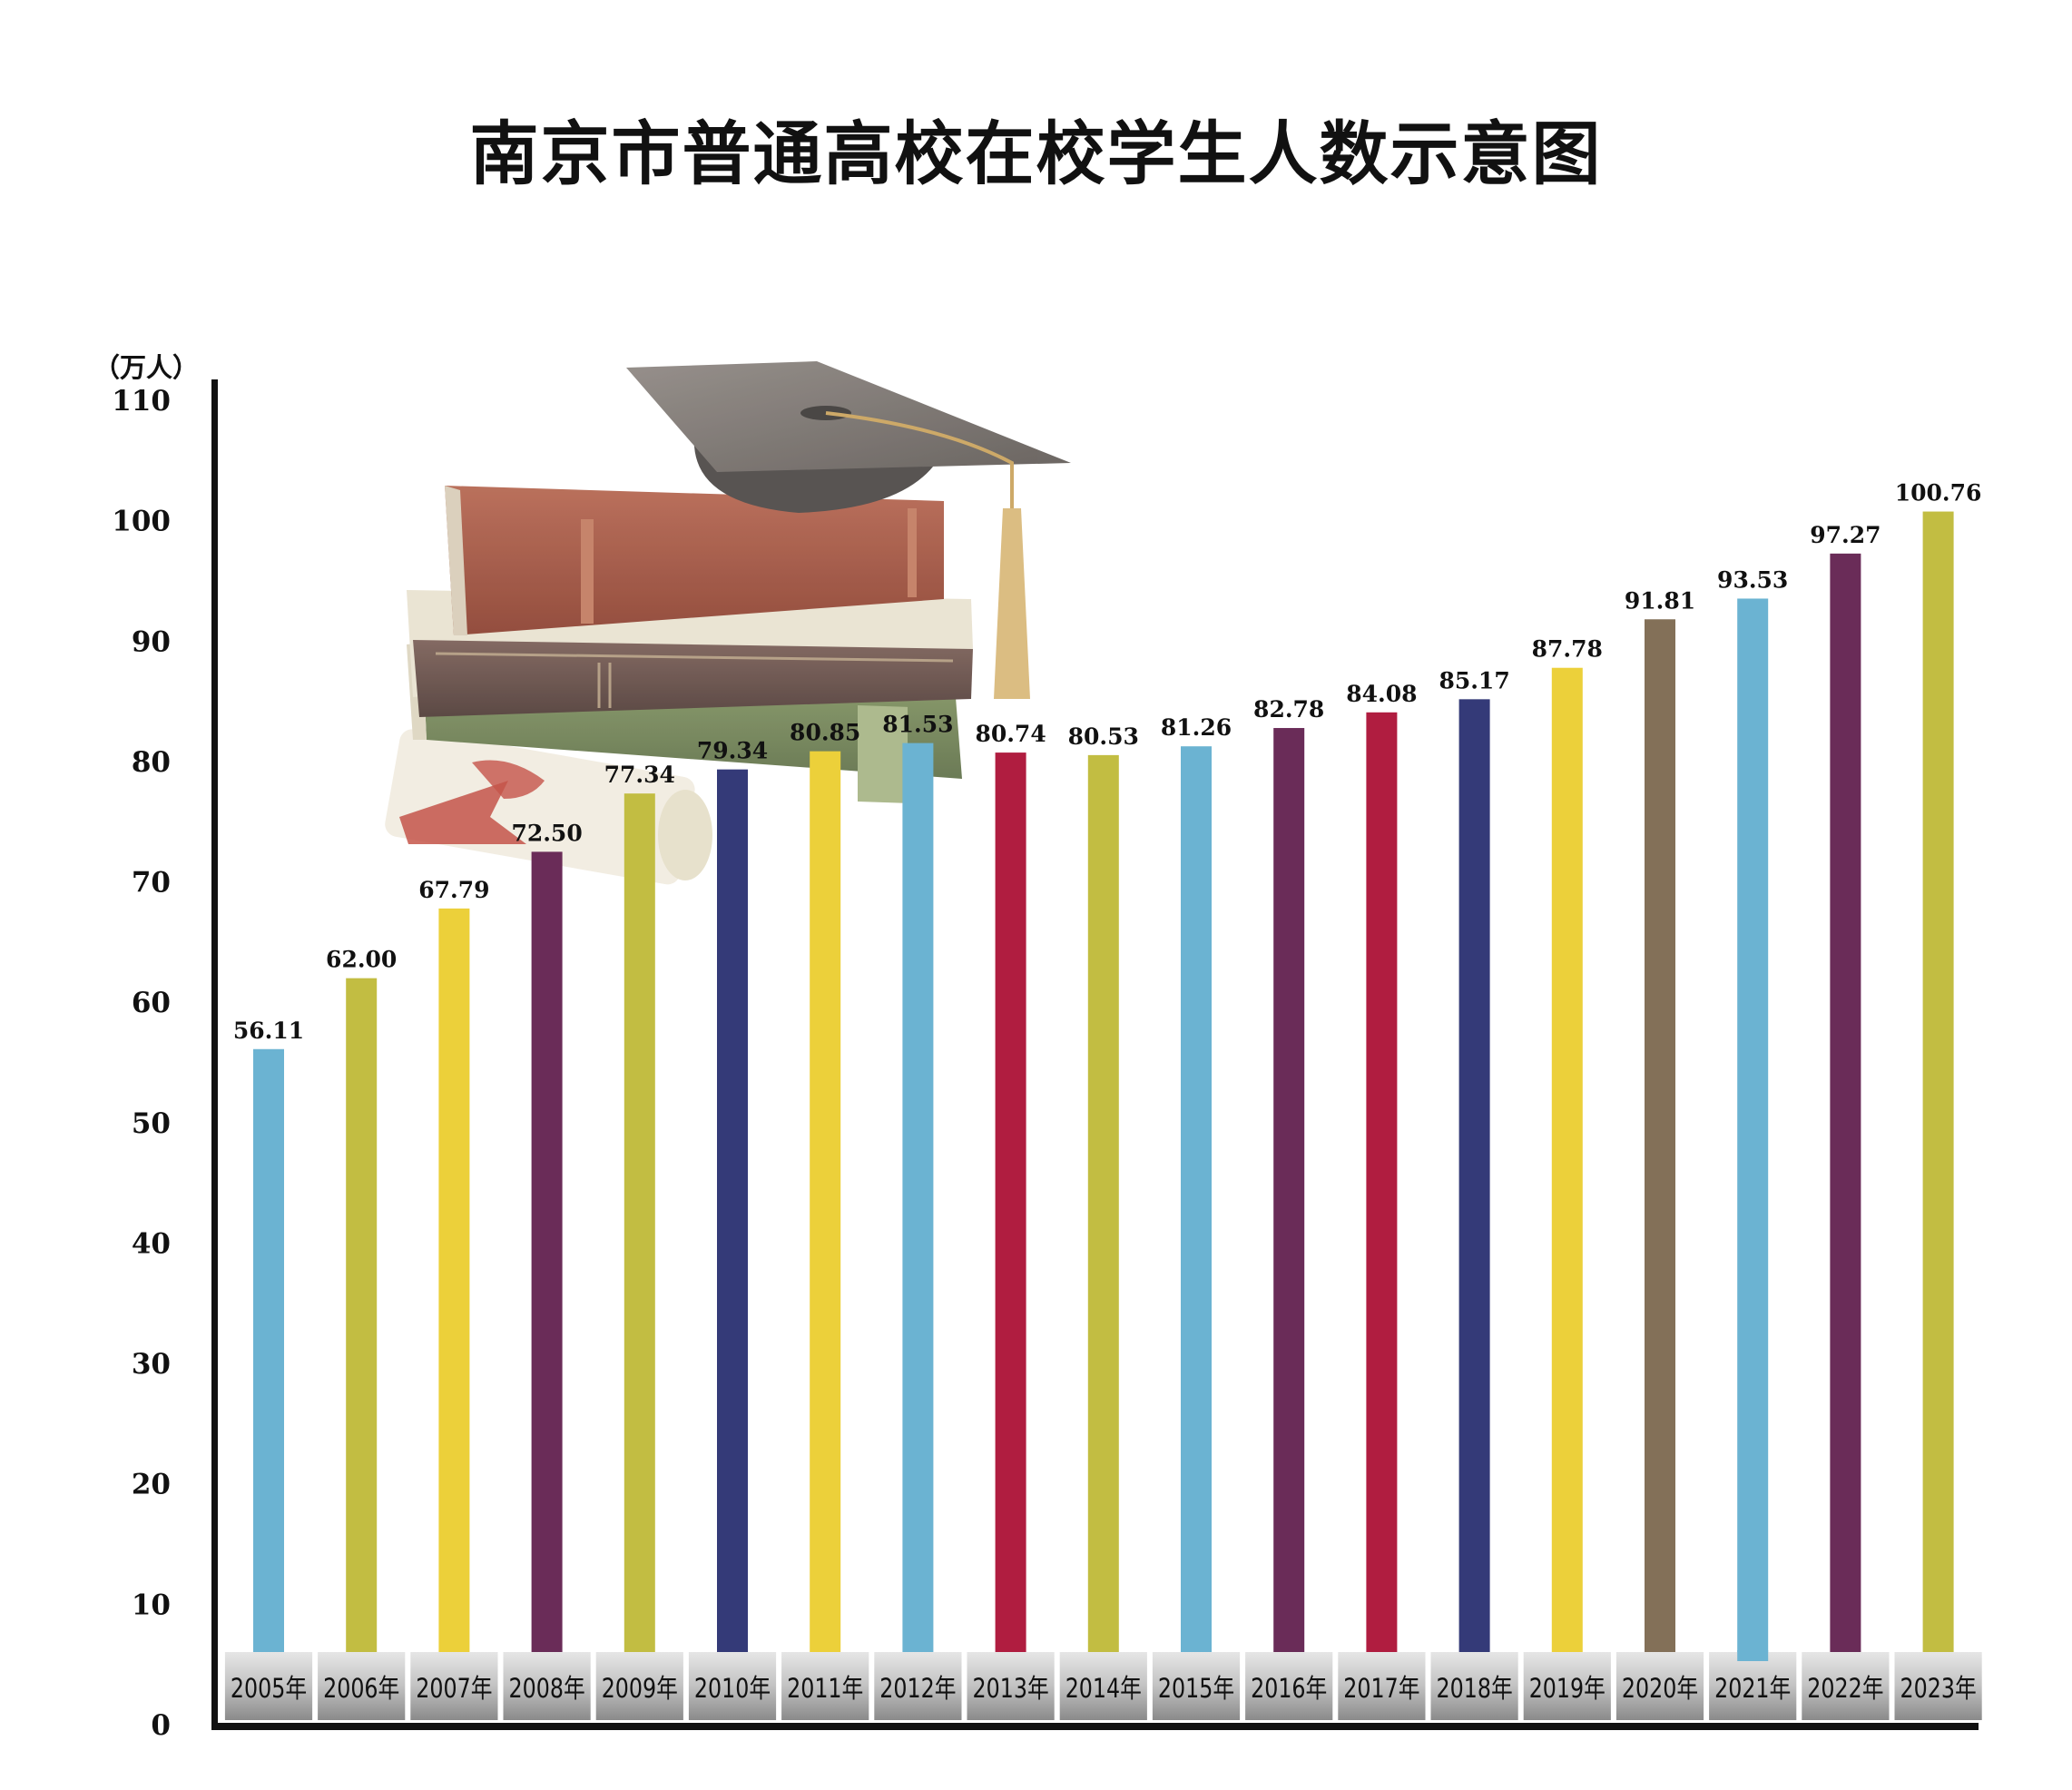  I want to click on x-tick-label: 2012年, so click(917, 1688).